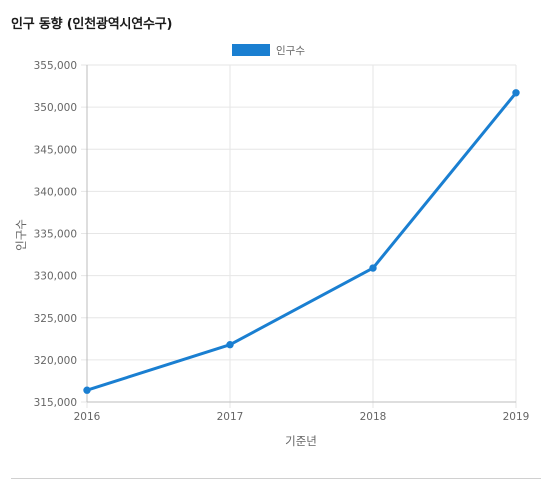 This screenshot has height=493, width=552. I want to click on x-tick-label: 2019, so click(516, 417).